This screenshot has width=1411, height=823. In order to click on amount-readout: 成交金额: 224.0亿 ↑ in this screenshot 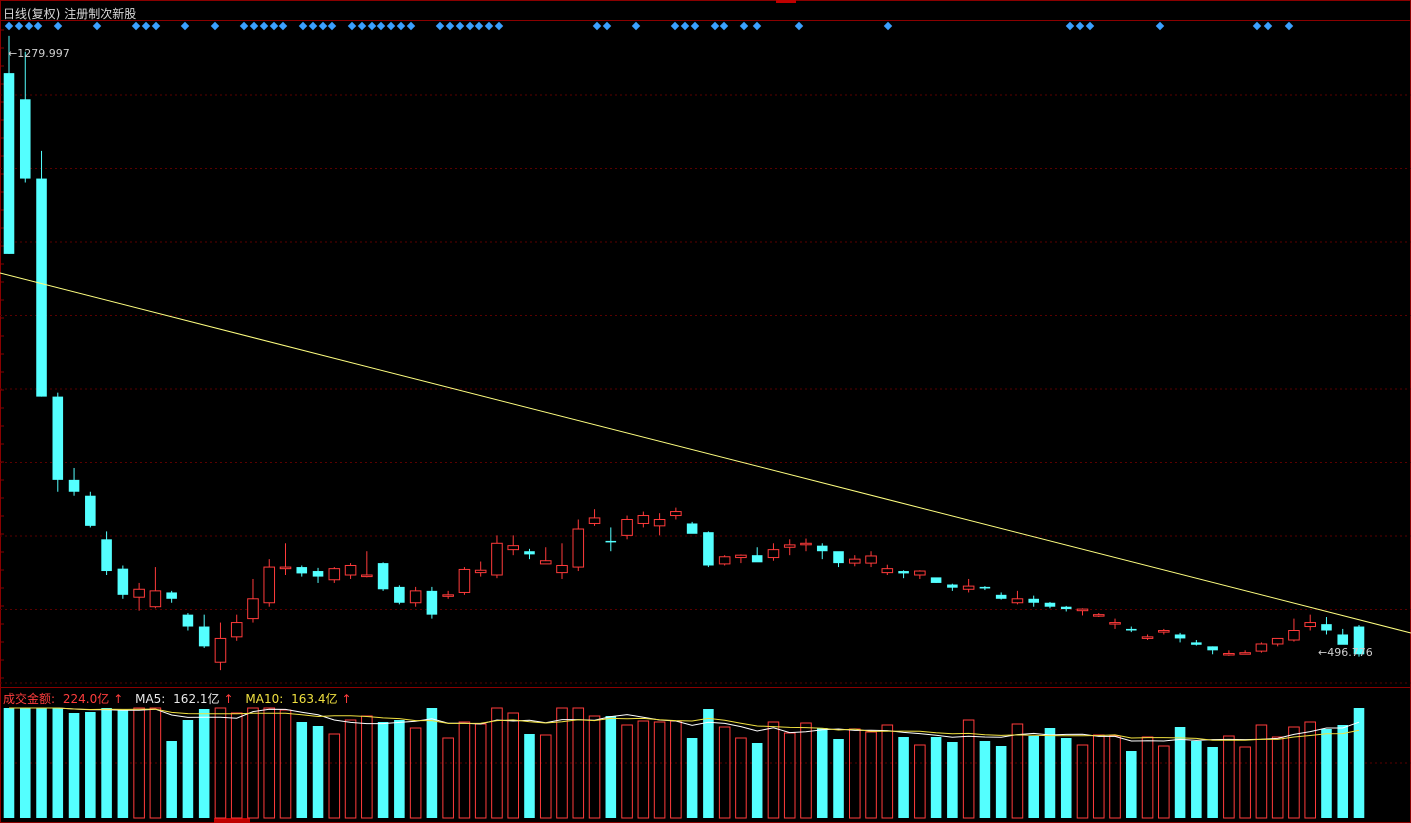, I will do `click(63, 699)`.